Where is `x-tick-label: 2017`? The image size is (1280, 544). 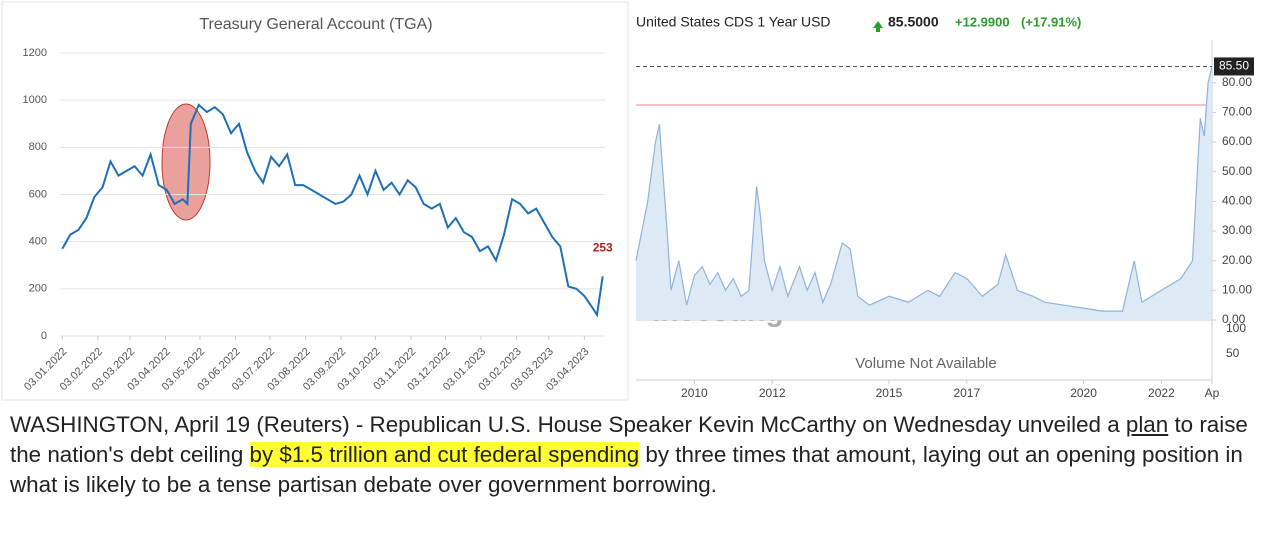
x-tick-label: 2017 is located at coordinates (966, 393).